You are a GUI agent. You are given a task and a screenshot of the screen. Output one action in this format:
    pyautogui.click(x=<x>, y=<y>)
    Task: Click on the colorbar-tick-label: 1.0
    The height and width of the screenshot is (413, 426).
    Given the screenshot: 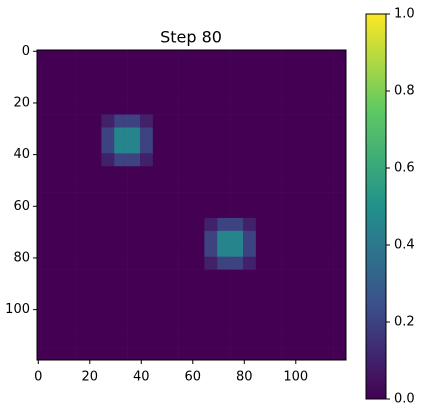 What is the action you would take?
    pyautogui.click(x=404, y=14)
    